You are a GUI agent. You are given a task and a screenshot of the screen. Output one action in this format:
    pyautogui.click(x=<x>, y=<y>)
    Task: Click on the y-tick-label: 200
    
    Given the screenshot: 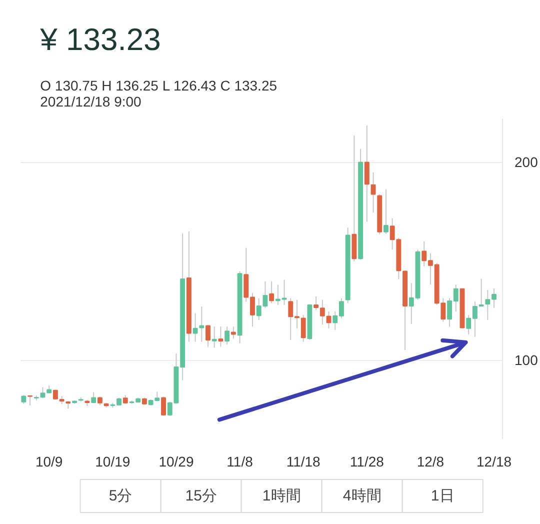 What is the action you would take?
    pyautogui.click(x=526, y=162)
    